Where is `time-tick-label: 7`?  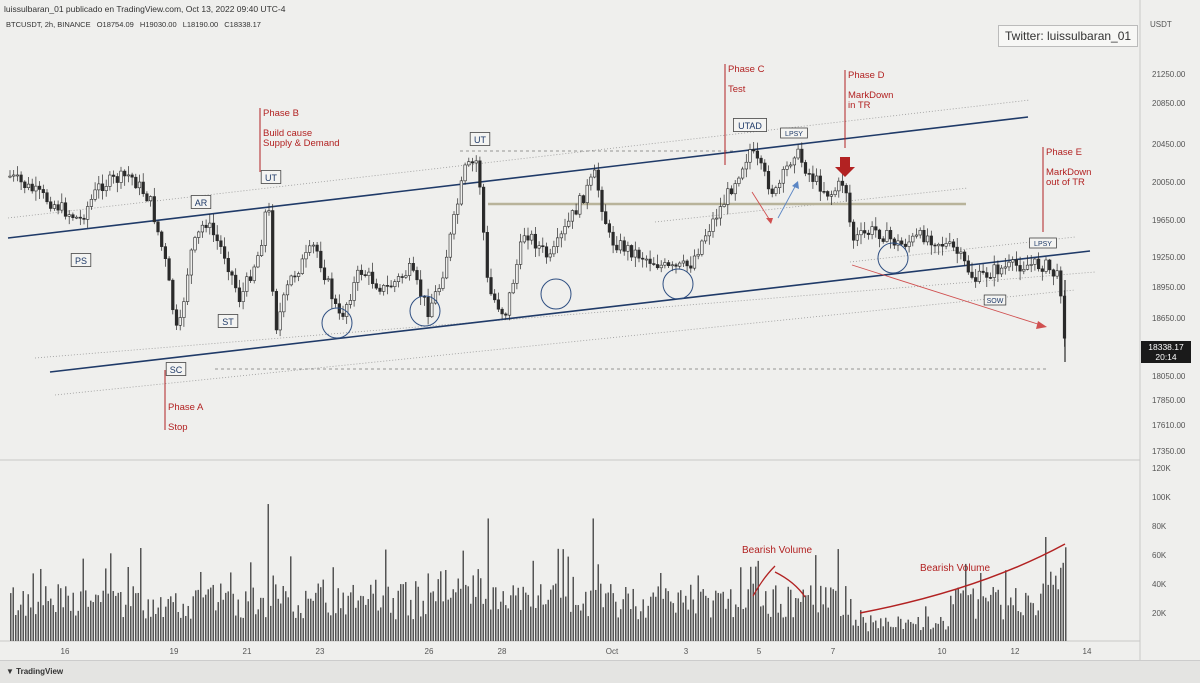 time-tick-label: 7 is located at coordinates (833, 651).